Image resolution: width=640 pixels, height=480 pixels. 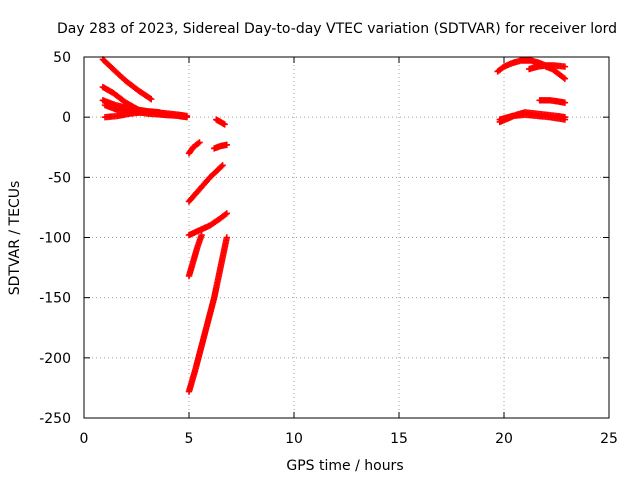 What do you see at coordinates (344, 466) in the screenshot?
I see `x-axis-label: GPS time / hours` at bounding box center [344, 466].